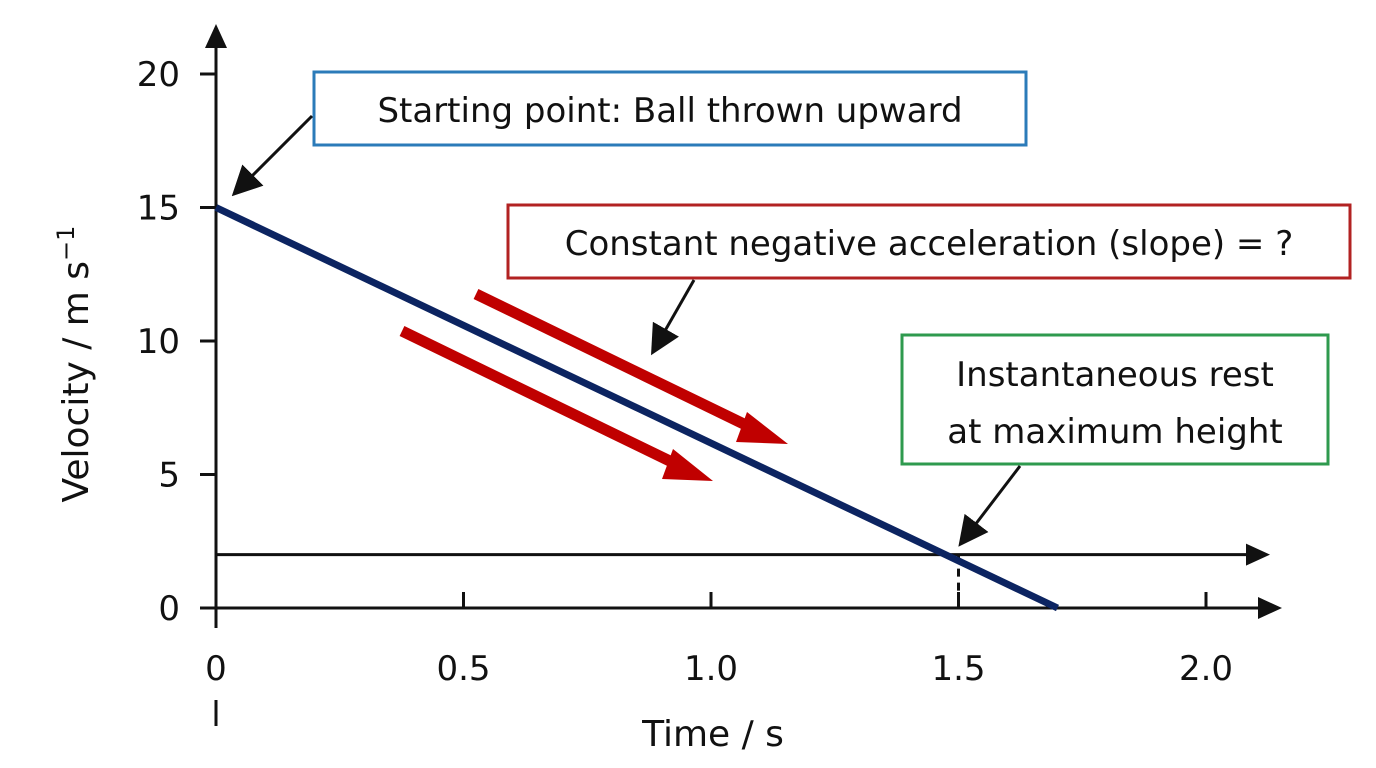 Image resolution: width=1376 pixels, height=768 pixels. What do you see at coordinates (76, 382) in the screenshot?
I see `y-axis-title-main: Velocity / m s` at bounding box center [76, 382].